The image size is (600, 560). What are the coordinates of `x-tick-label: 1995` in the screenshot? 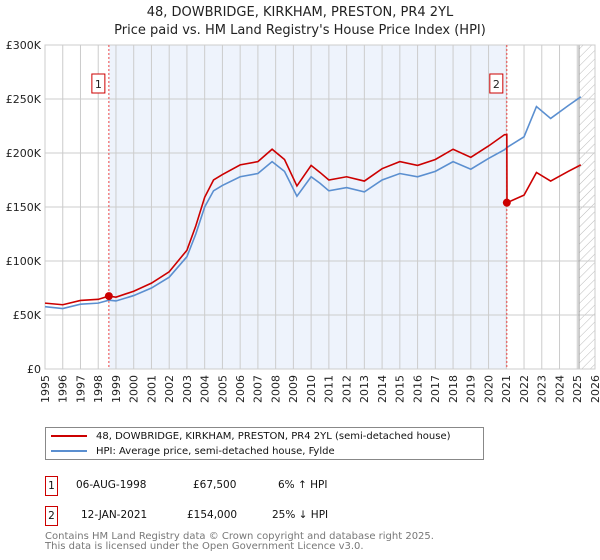 It's located at (45, 389).